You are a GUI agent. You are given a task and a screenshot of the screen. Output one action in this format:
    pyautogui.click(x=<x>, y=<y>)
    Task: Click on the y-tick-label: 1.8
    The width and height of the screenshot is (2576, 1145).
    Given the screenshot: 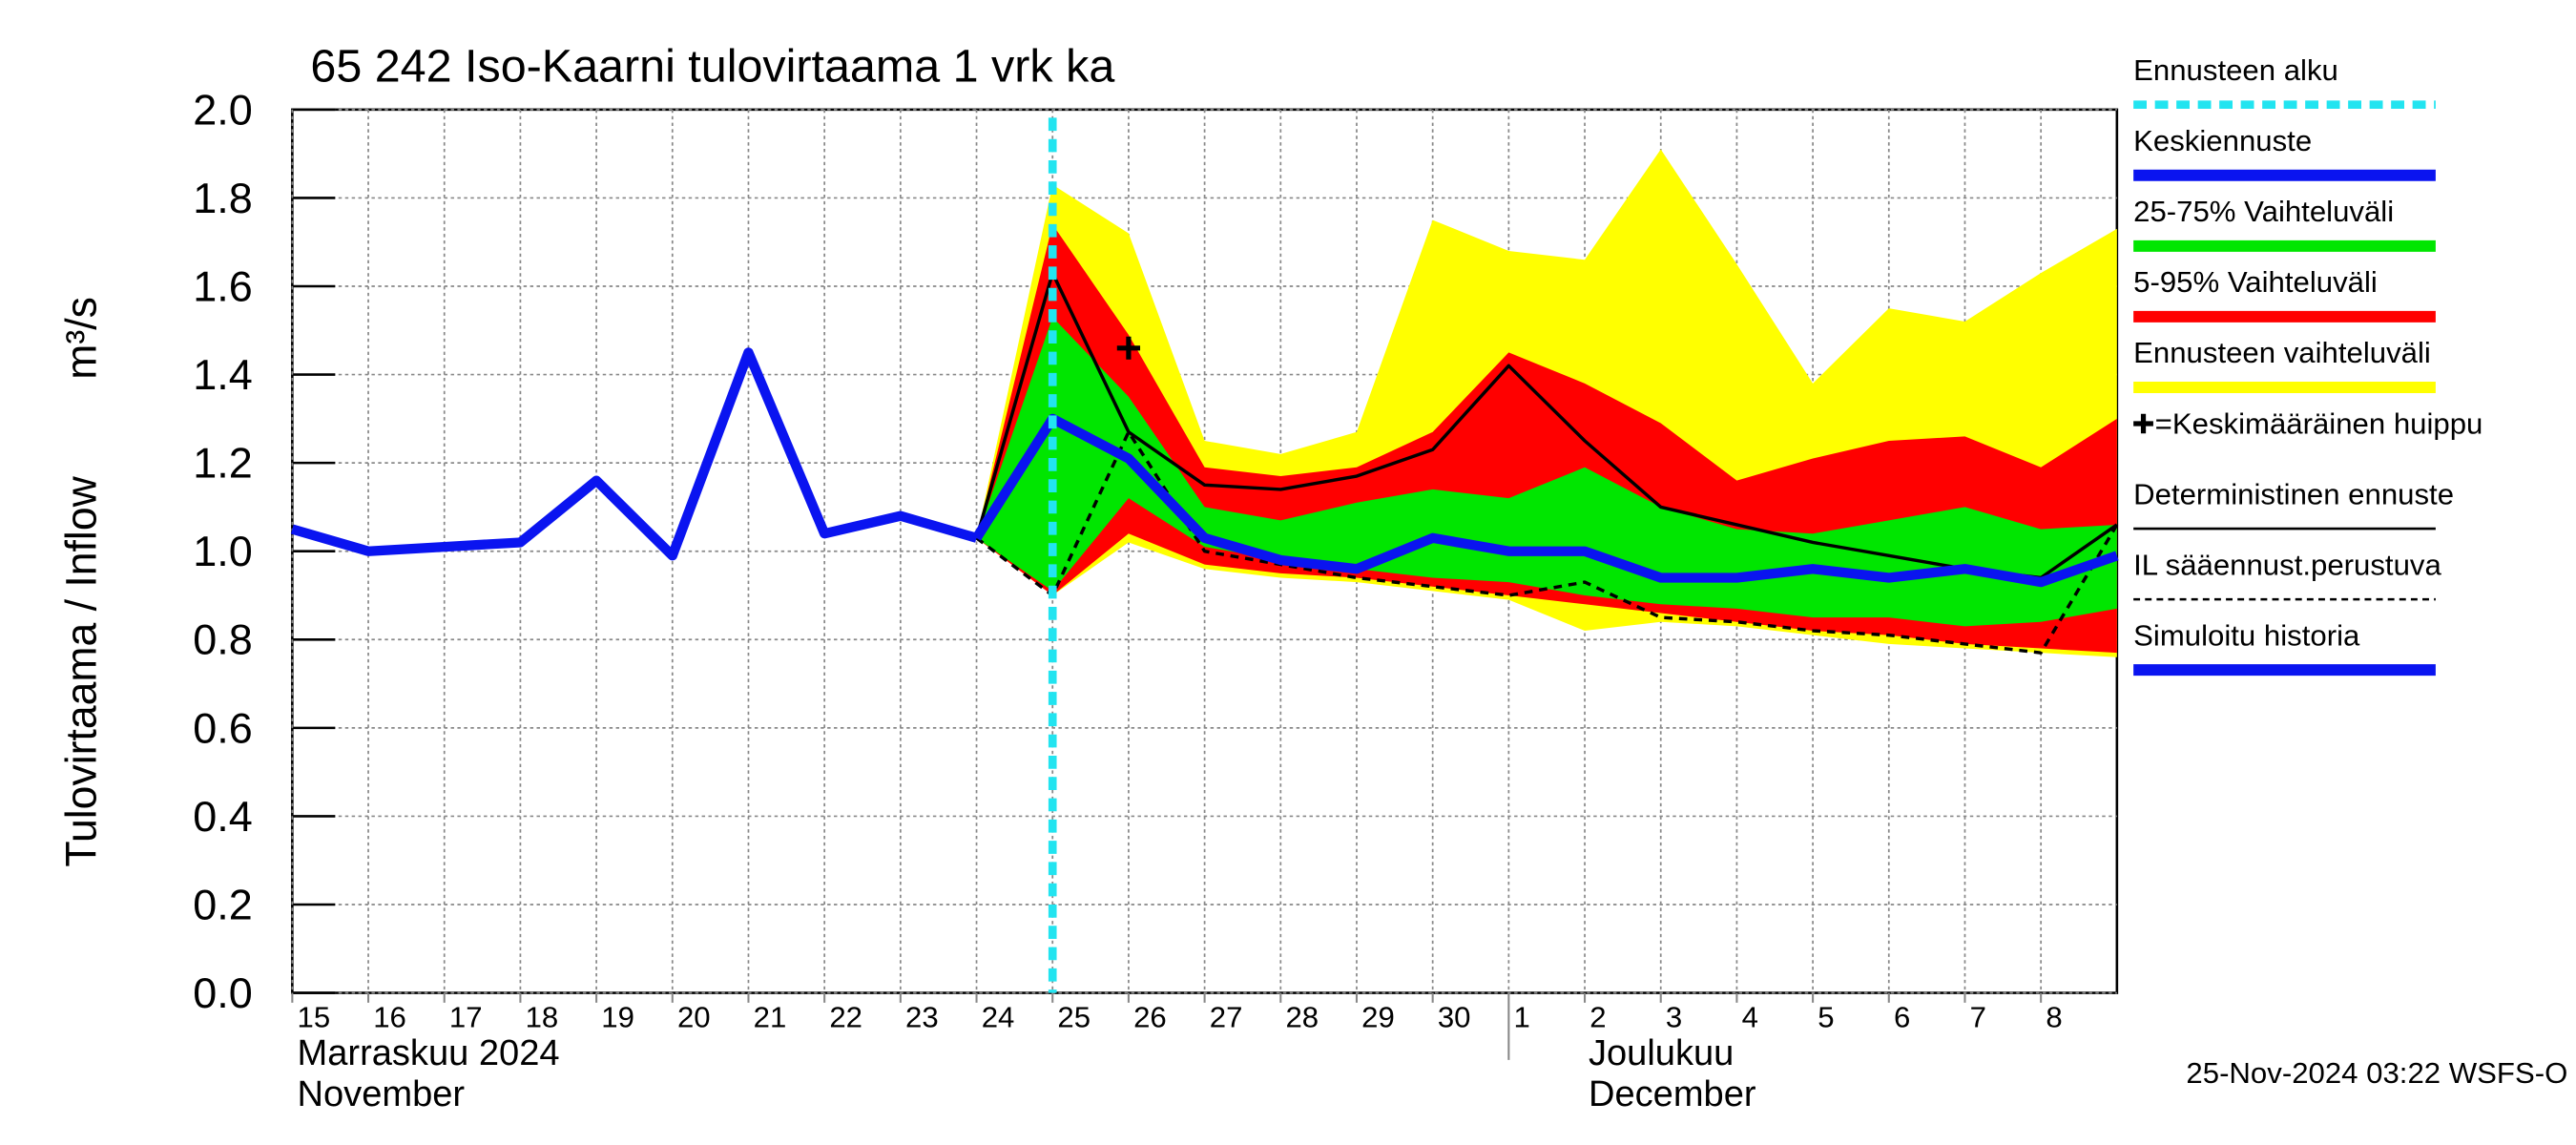 What is the action you would take?
    pyautogui.click(x=223, y=199)
    